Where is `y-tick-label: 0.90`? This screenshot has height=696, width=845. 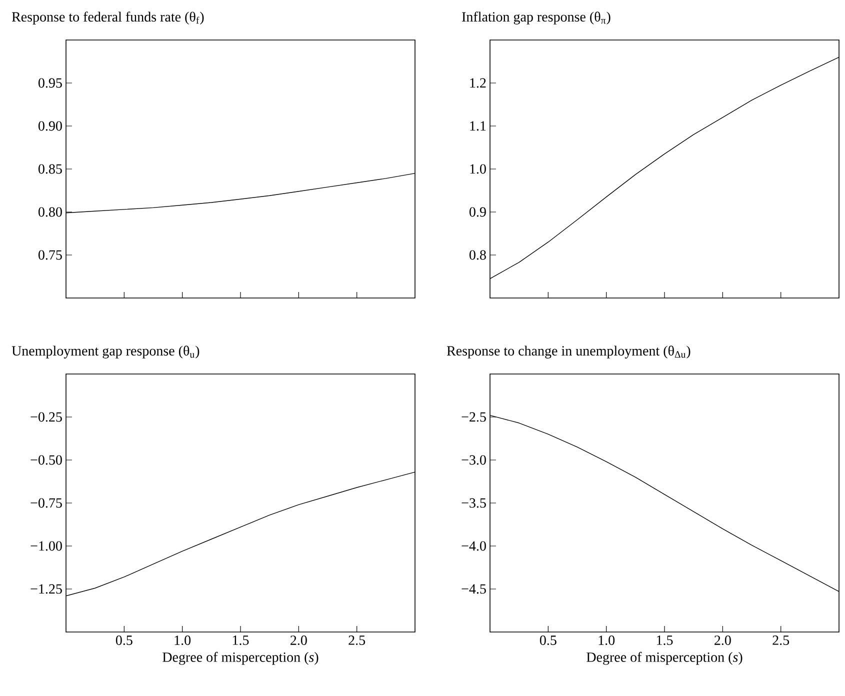 y-tick-label: 0.90 is located at coordinates (50, 126).